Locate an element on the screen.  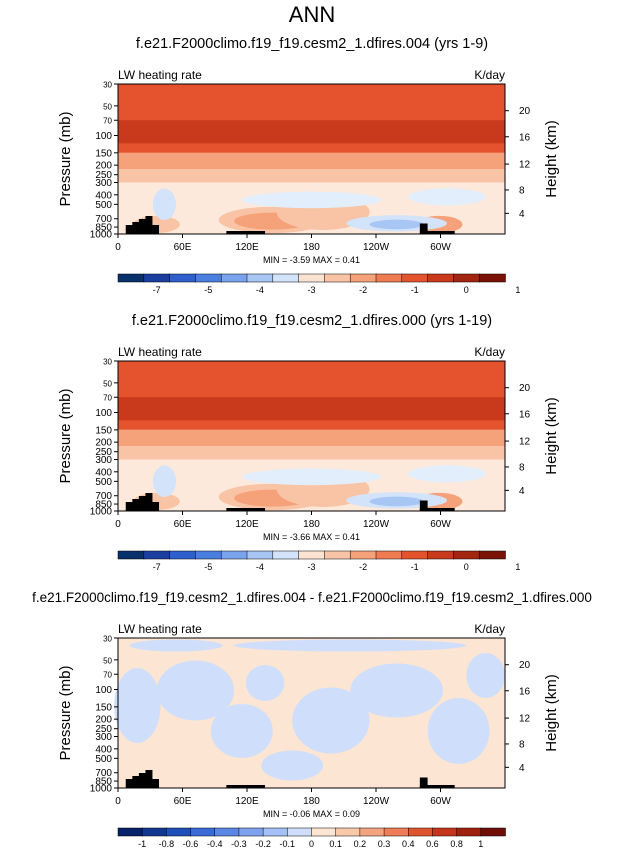
lon-tick-label: 120W is located at coordinates (376, 247).